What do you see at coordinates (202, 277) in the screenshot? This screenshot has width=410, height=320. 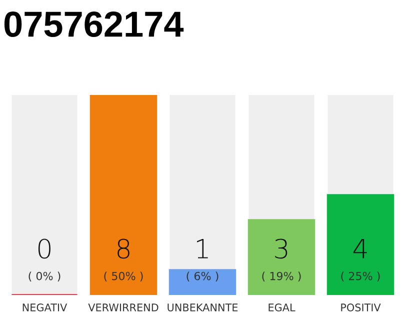 I see `annotation: ( 6% )` at bounding box center [202, 277].